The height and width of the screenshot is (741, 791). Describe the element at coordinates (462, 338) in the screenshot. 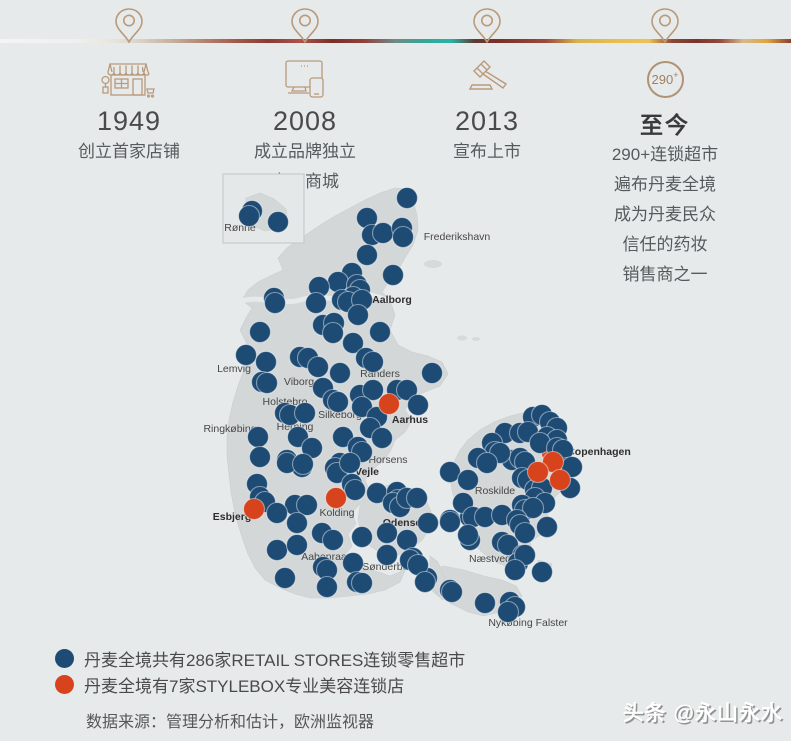

I see `anholt-island` at that location.